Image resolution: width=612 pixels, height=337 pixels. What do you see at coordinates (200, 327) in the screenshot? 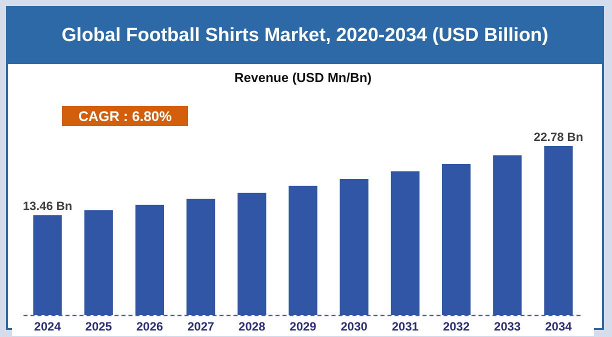
I see `x-tick-label: 2027` at bounding box center [200, 327].